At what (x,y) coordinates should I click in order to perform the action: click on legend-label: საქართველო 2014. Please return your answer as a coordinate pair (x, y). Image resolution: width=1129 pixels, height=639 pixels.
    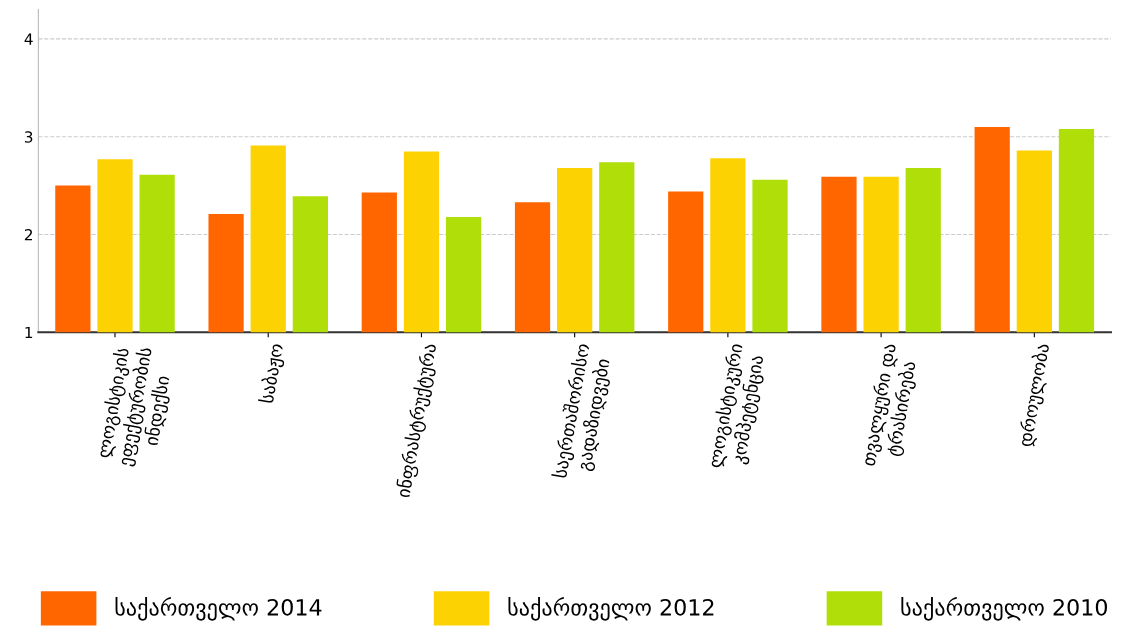
    Looking at the image, I should click on (218, 608).